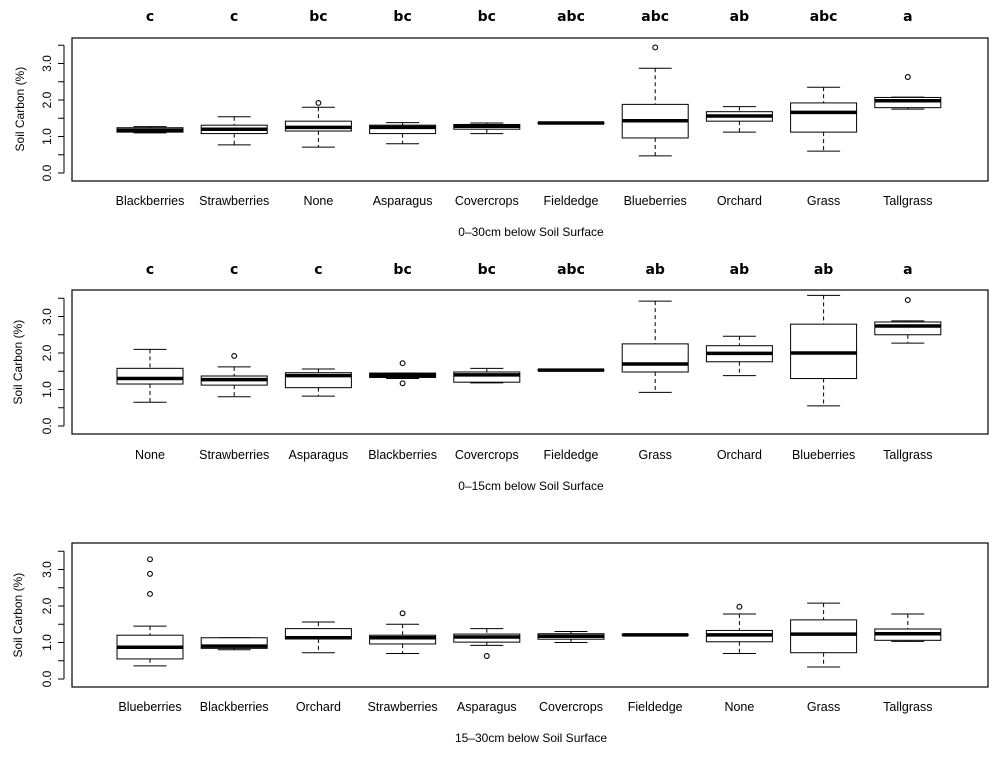 The height and width of the screenshot is (772, 1000). I want to click on x-axis-title: 0–30cm below Soil Surface, so click(531, 232).